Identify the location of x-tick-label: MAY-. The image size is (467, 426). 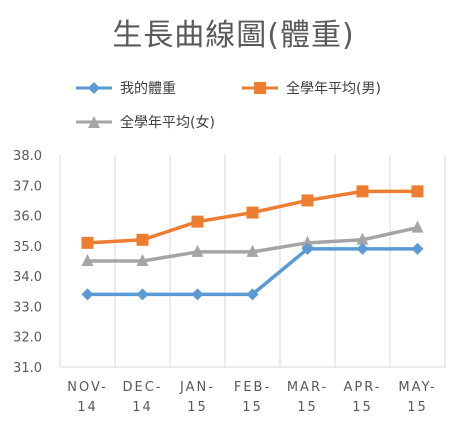
(417, 387).